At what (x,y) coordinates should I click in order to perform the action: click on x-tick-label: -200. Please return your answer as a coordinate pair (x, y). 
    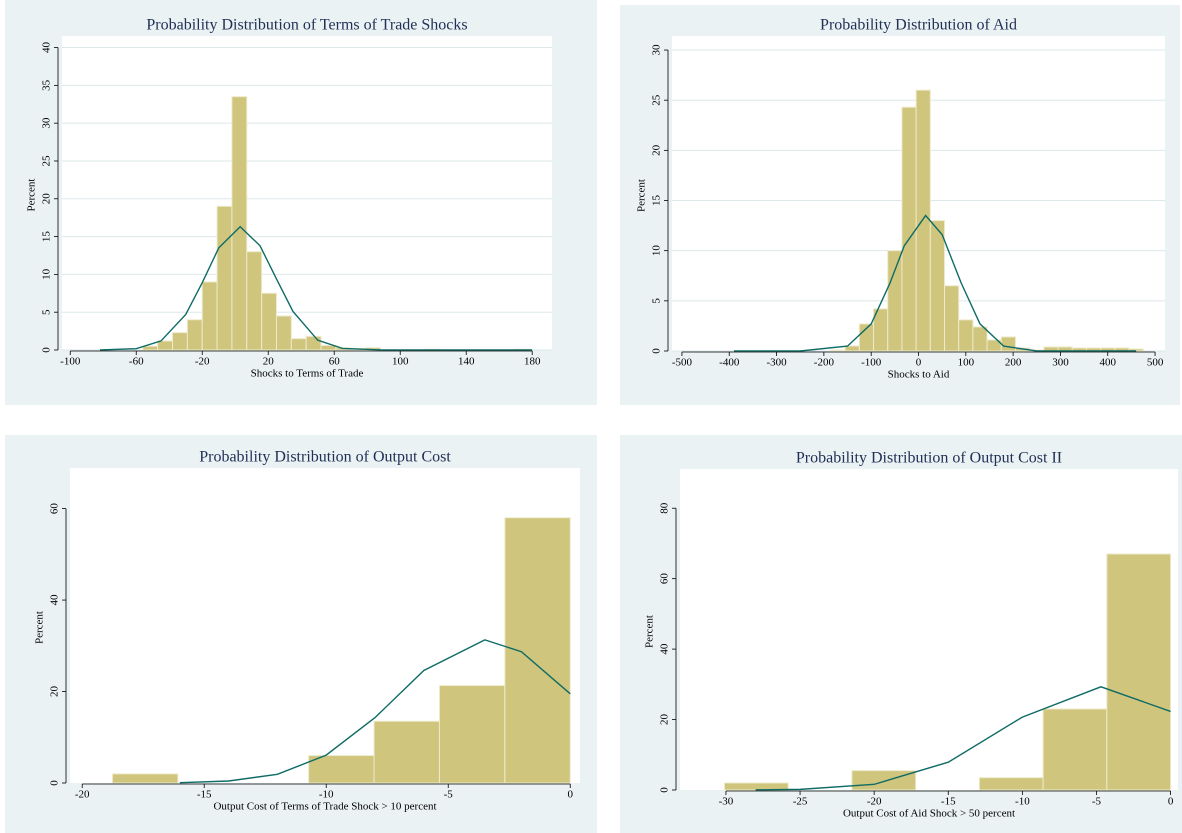
    Looking at the image, I should click on (824, 363).